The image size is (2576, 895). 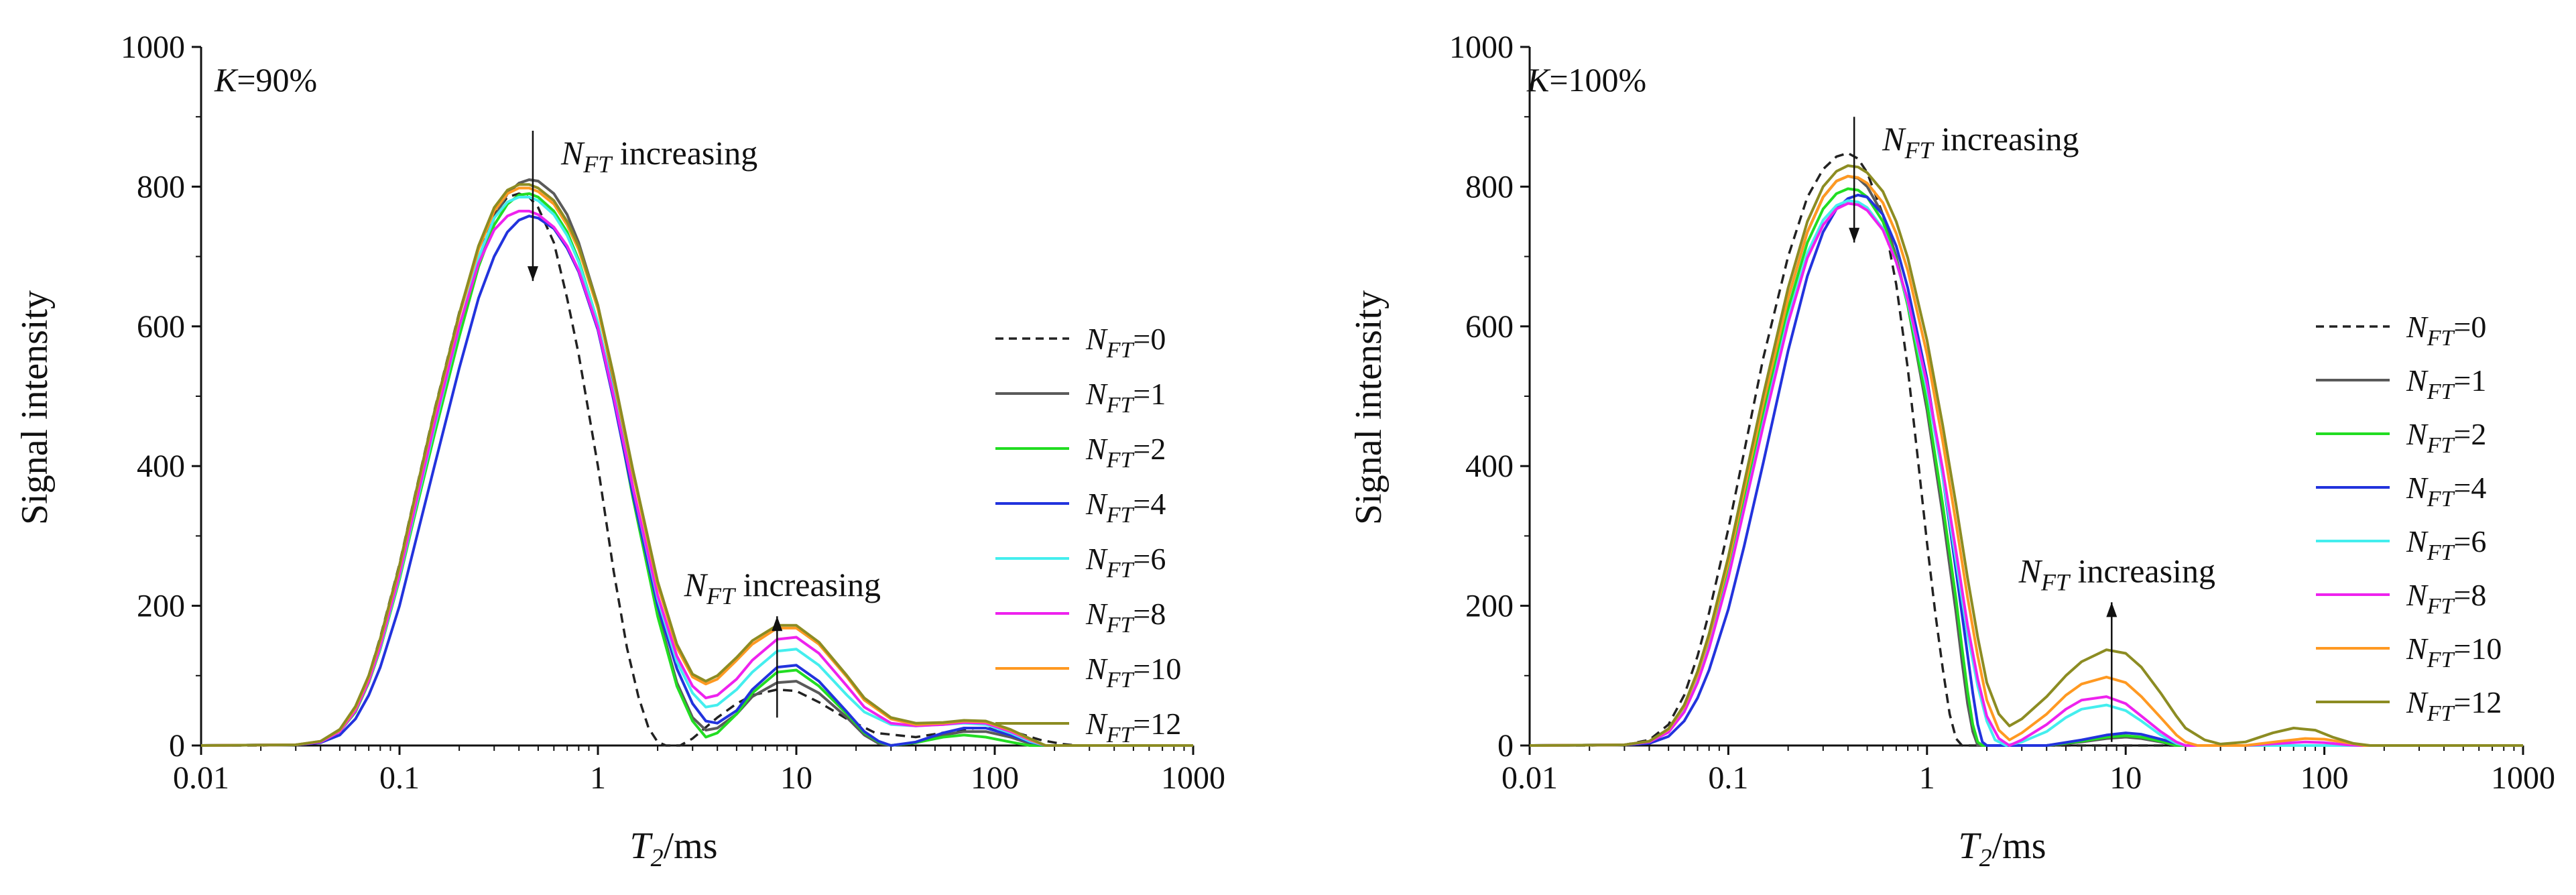 What do you see at coordinates (1927, 778) in the screenshot?
I see `x-tick-label: 1` at bounding box center [1927, 778].